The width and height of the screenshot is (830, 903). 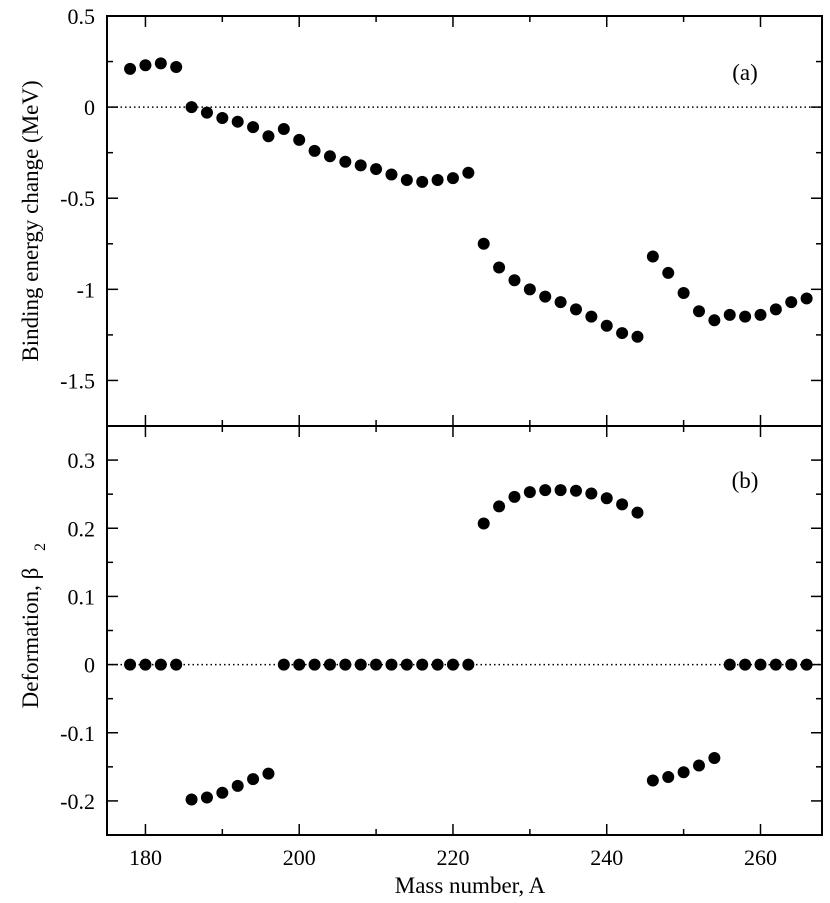 What do you see at coordinates (77, 801) in the screenshot?
I see `panel-b-y-tick-label: -0.2` at bounding box center [77, 801].